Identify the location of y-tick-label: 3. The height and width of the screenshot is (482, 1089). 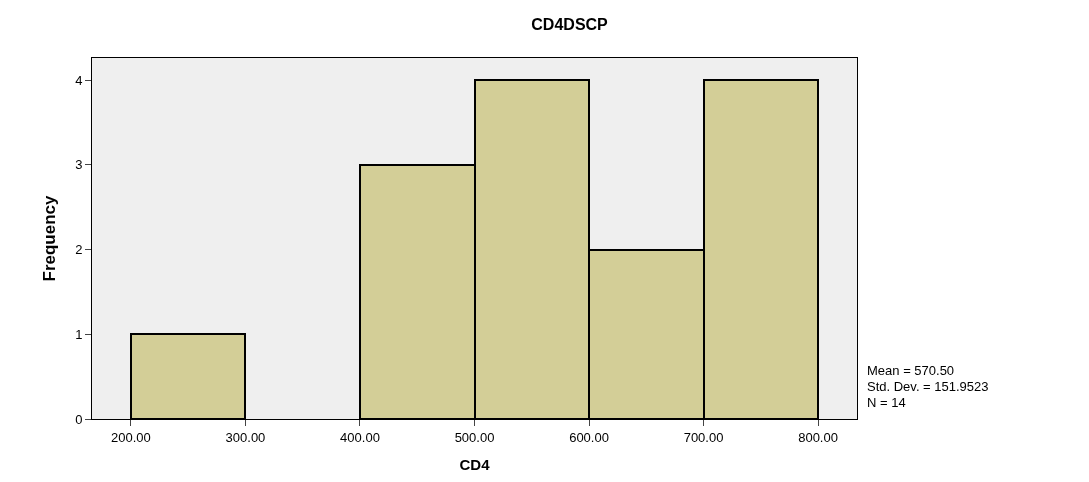
(79, 165).